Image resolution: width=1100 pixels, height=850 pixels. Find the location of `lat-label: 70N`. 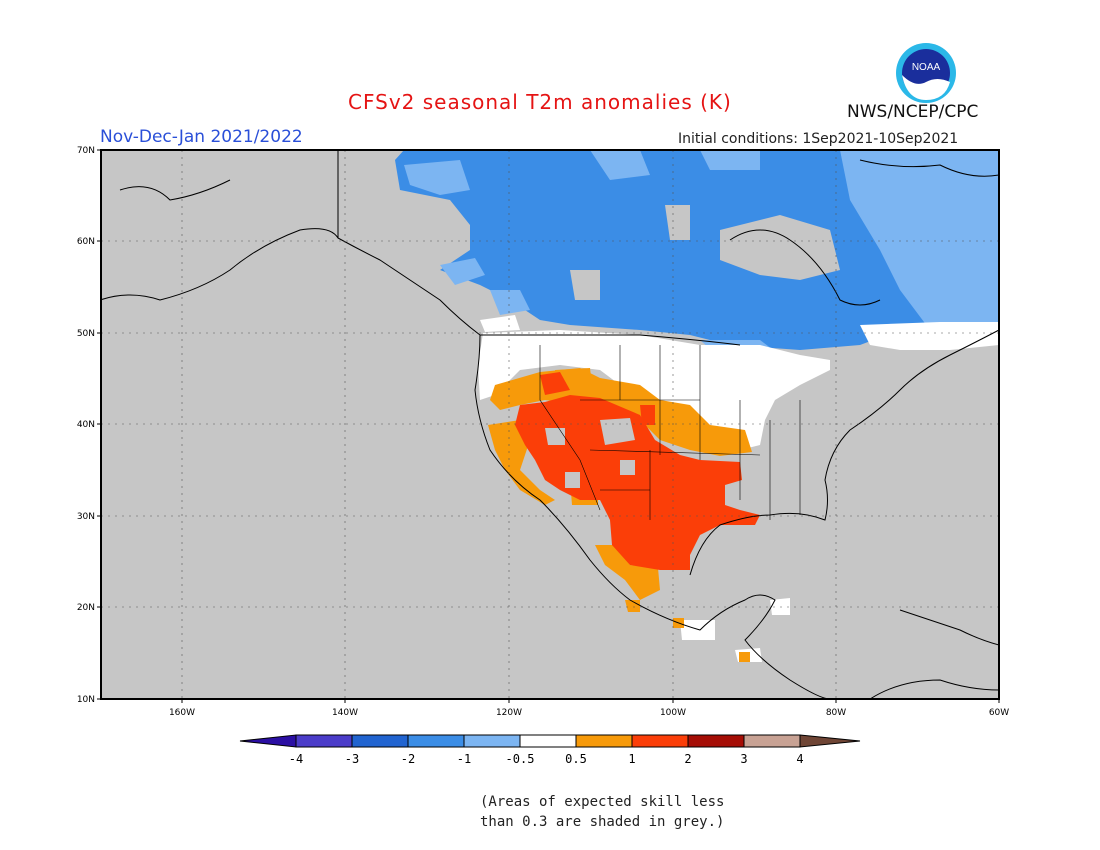

lat-label: 70N is located at coordinates (86, 151).